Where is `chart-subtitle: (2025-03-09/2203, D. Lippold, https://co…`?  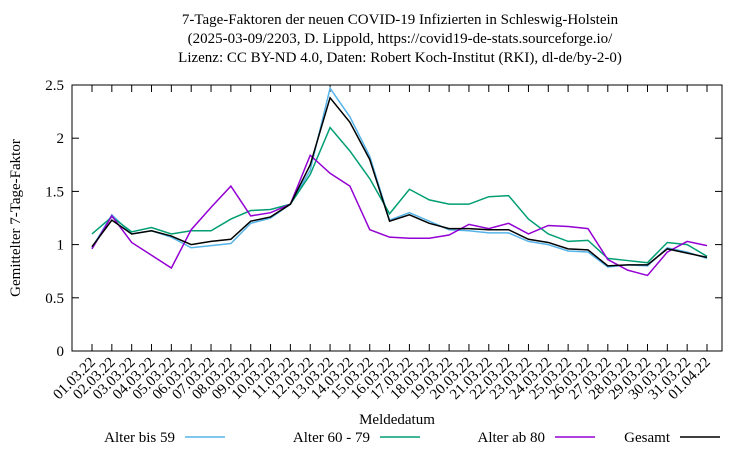
chart-subtitle: (2025-03-09/2203, D. Lippold, https://co… is located at coordinates (400, 39).